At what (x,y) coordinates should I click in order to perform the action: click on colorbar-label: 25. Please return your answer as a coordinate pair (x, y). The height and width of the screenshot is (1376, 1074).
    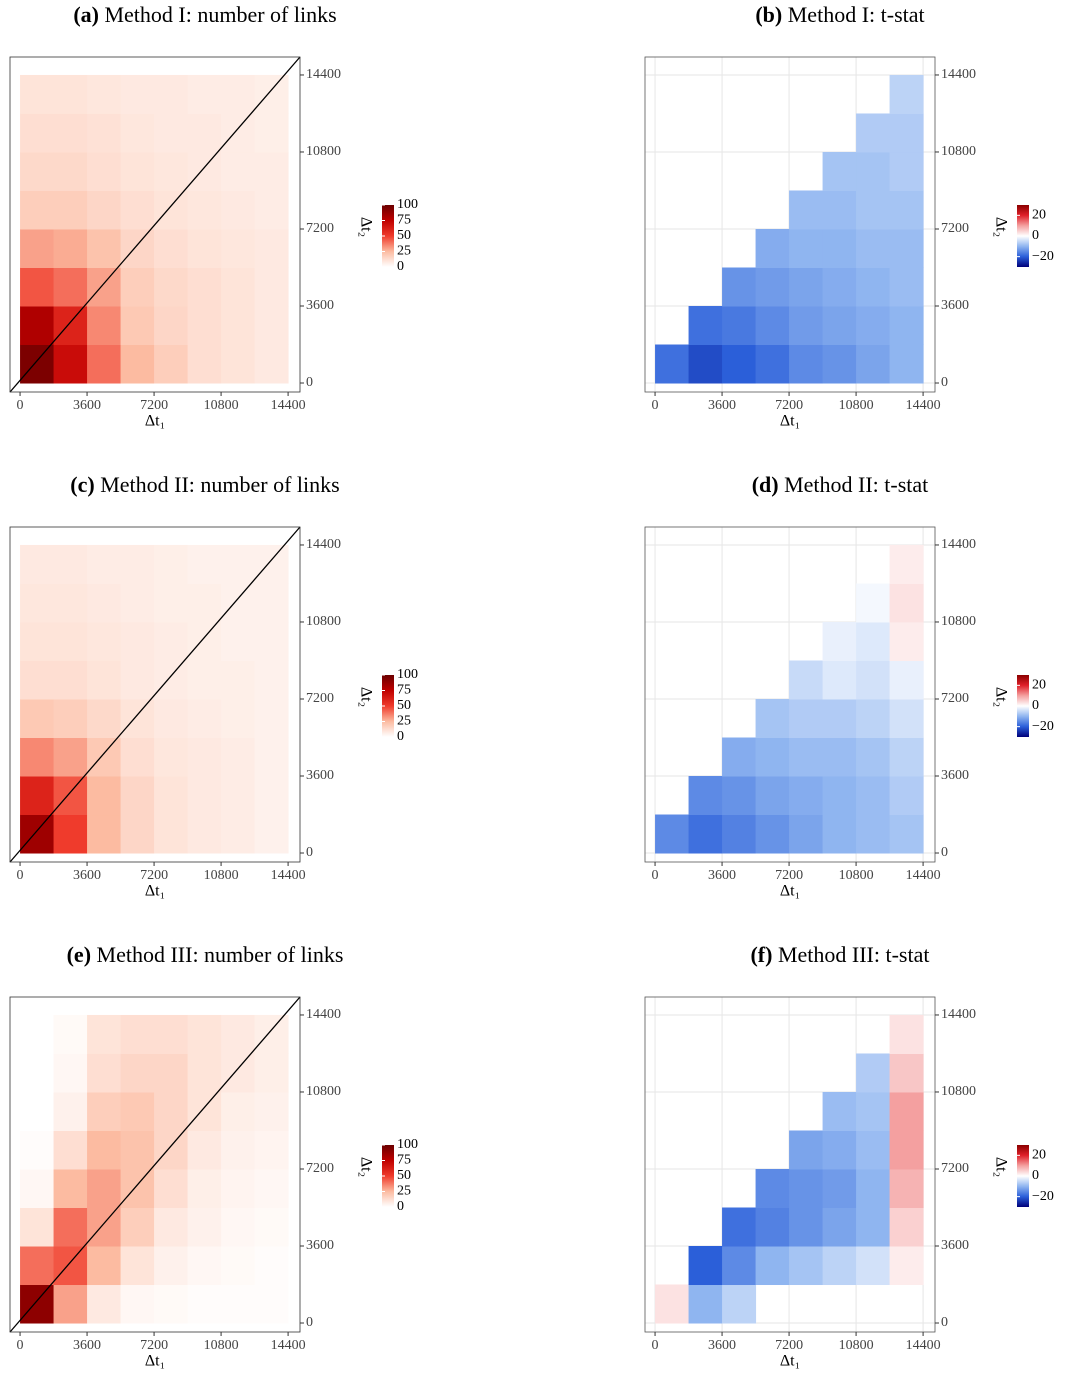
    Looking at the image, I should click on (404, 1191).